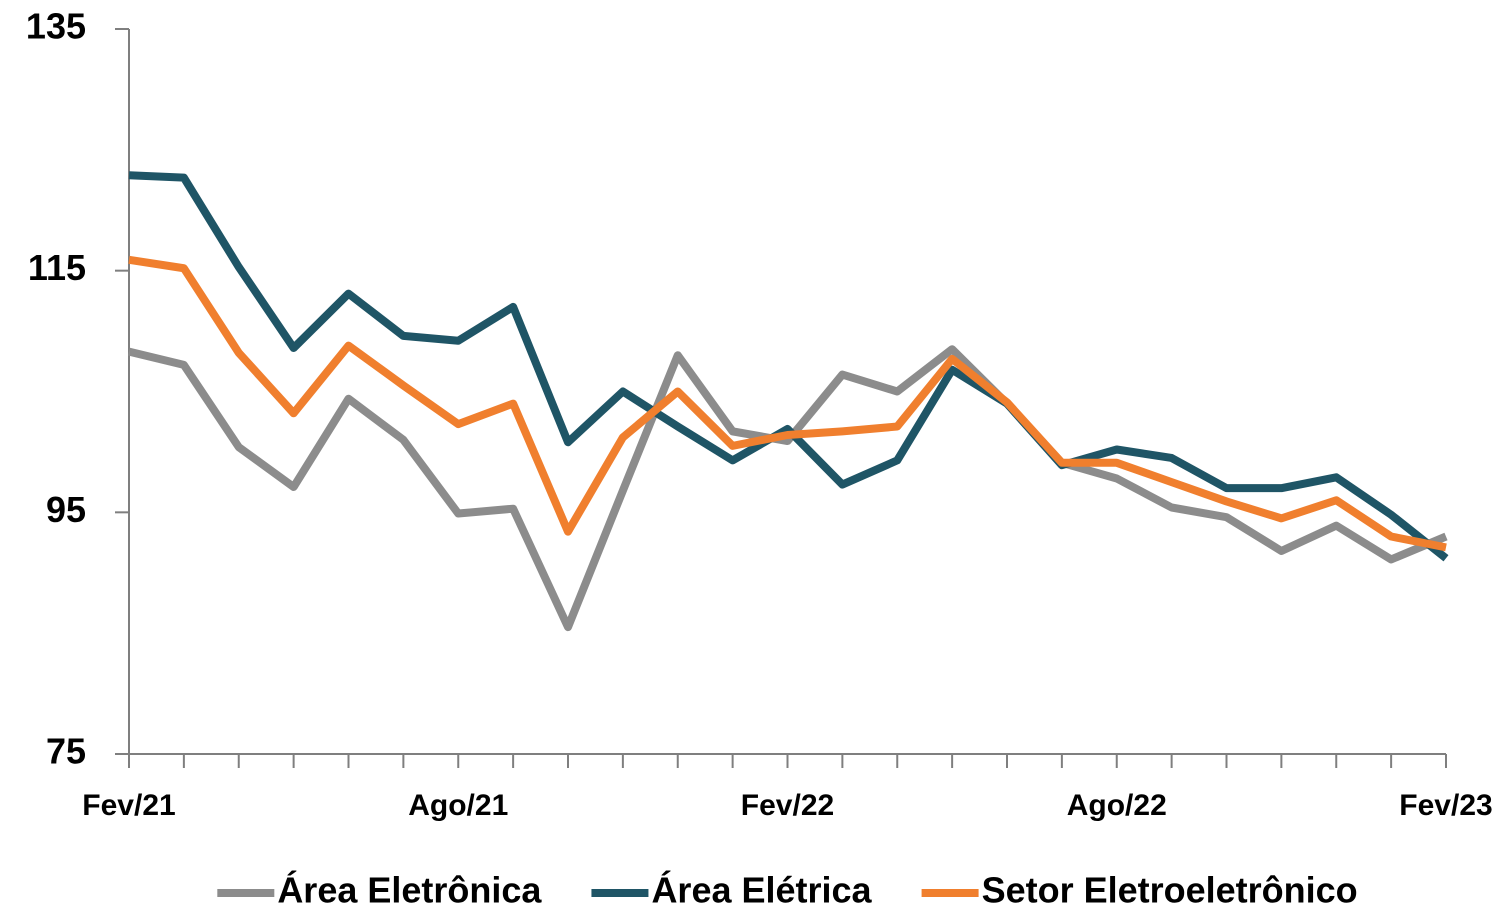 This screenshot has height=921, width=1509. What do you see at coordinates (1117, 805) in the screenshot?
I see `x-tick-label: Ago/22` at bounding box center [1117, 805].